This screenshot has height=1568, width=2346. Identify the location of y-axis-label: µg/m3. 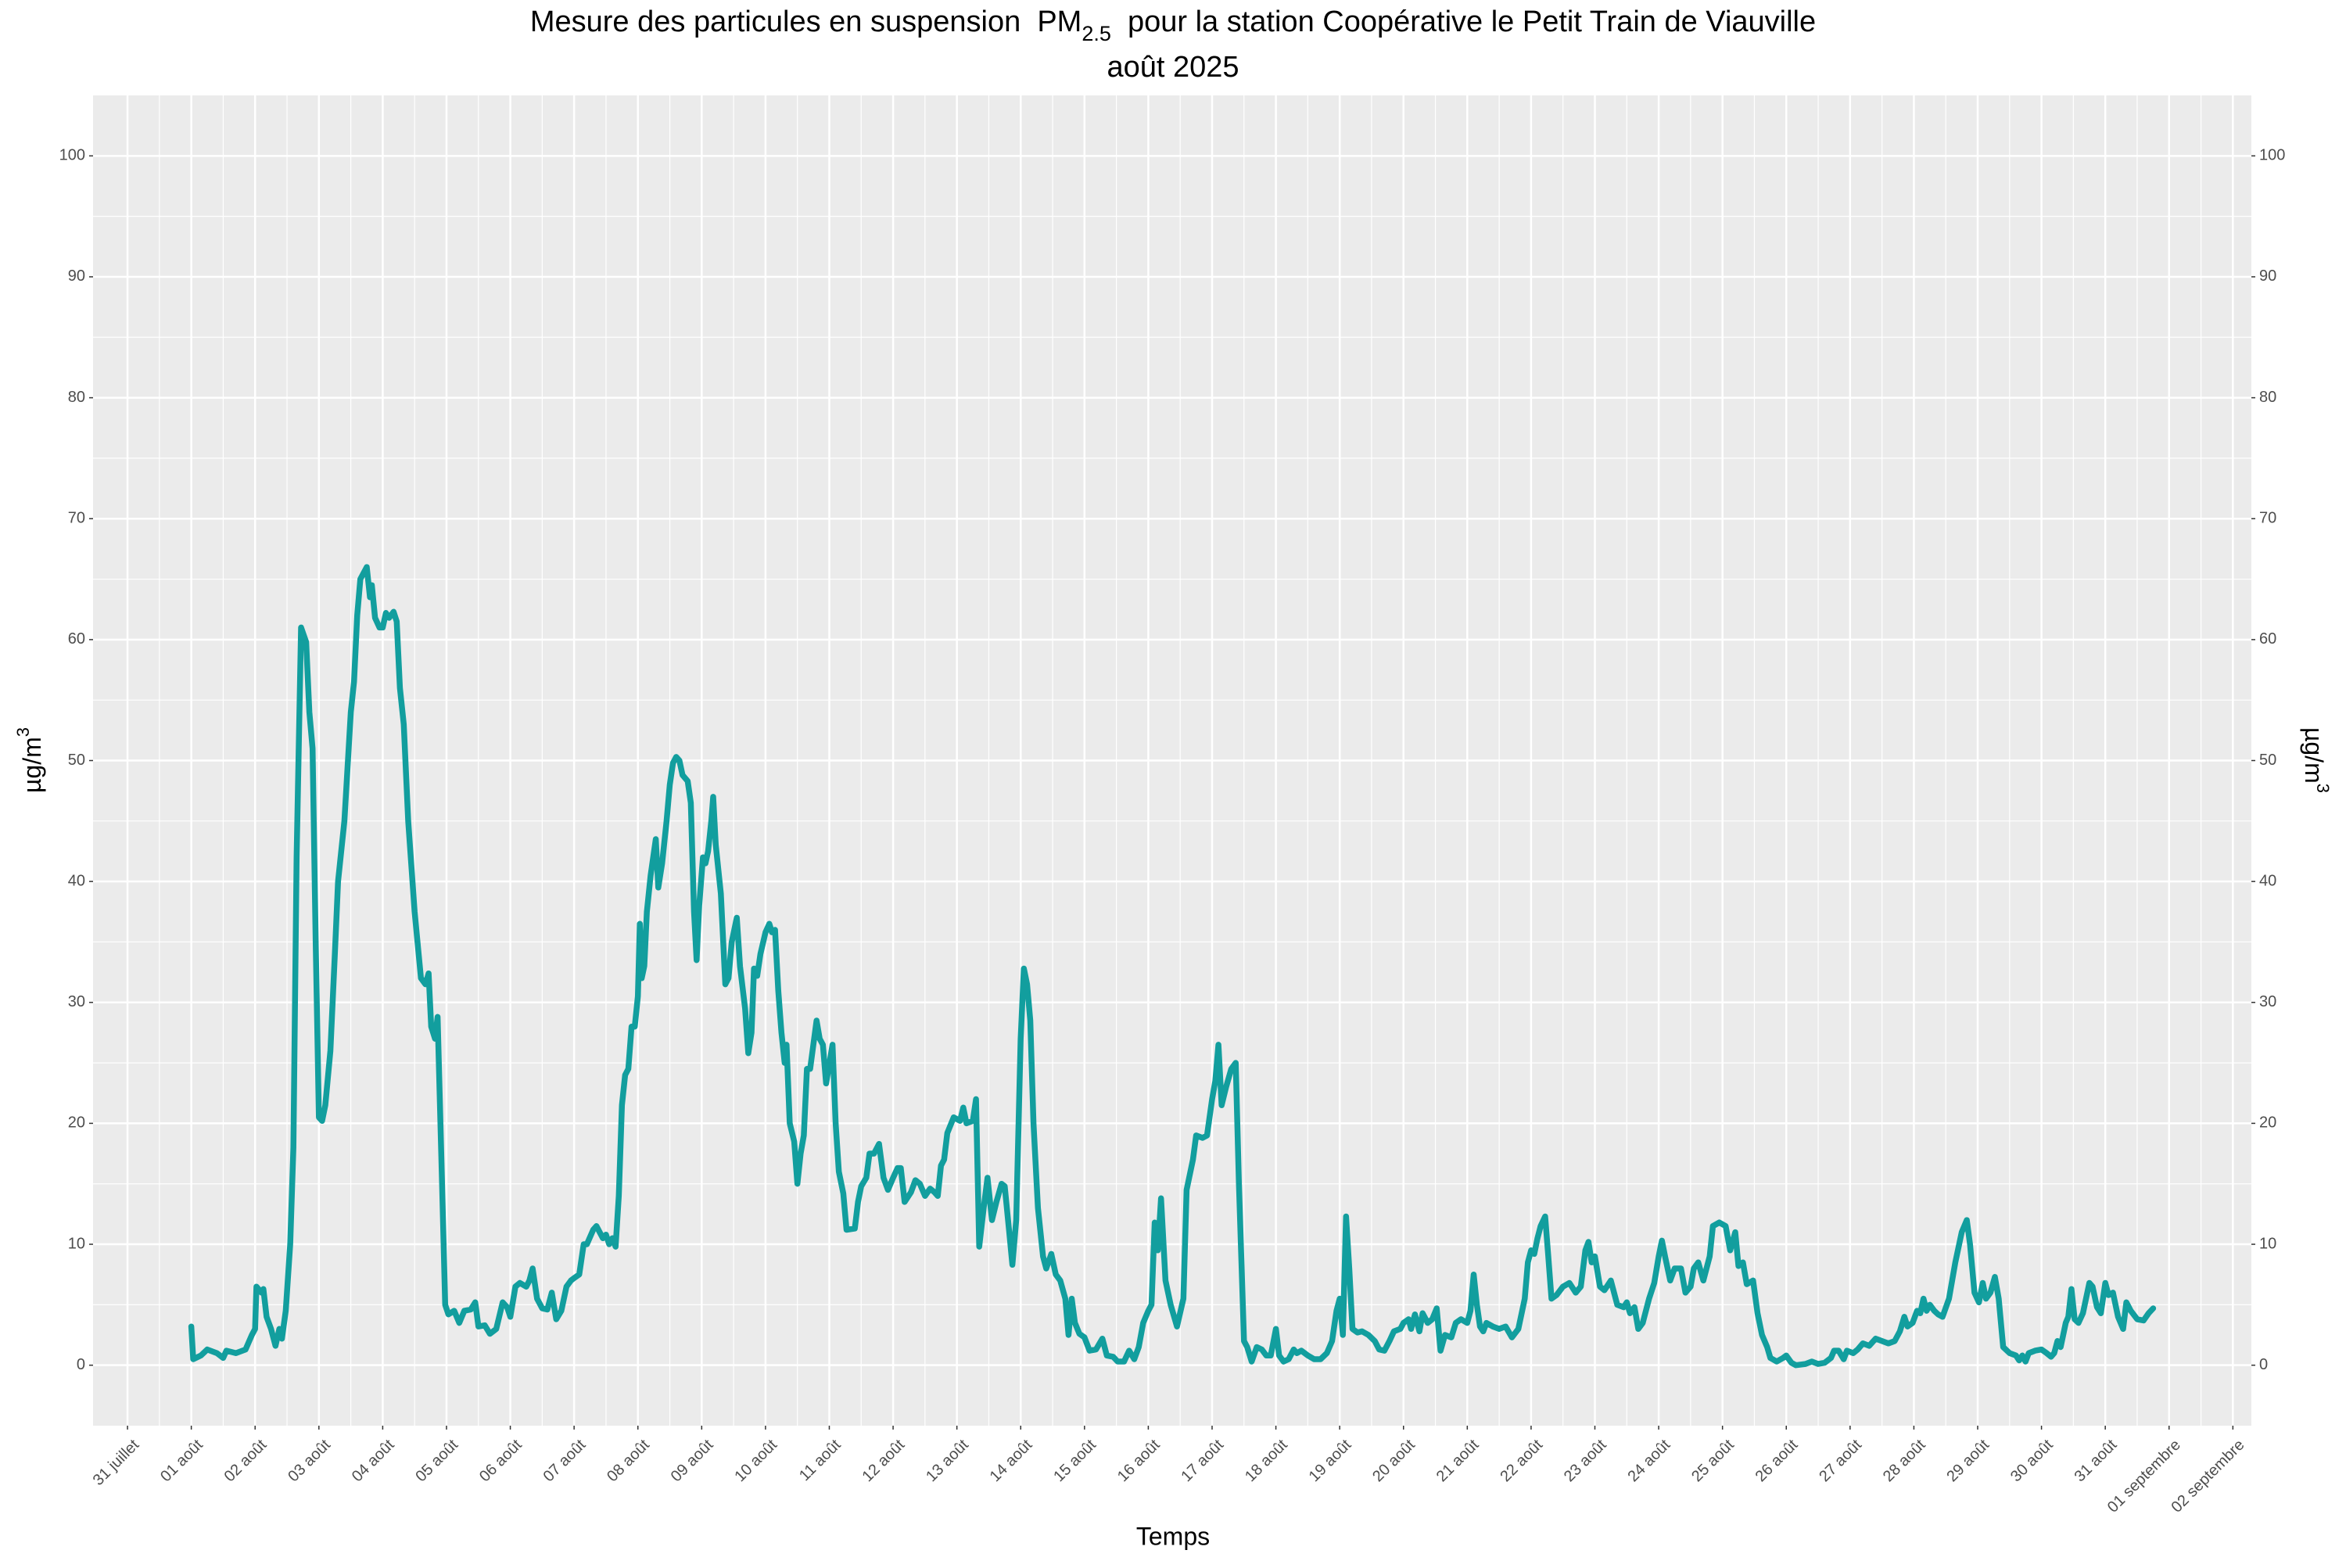
(30, 760).